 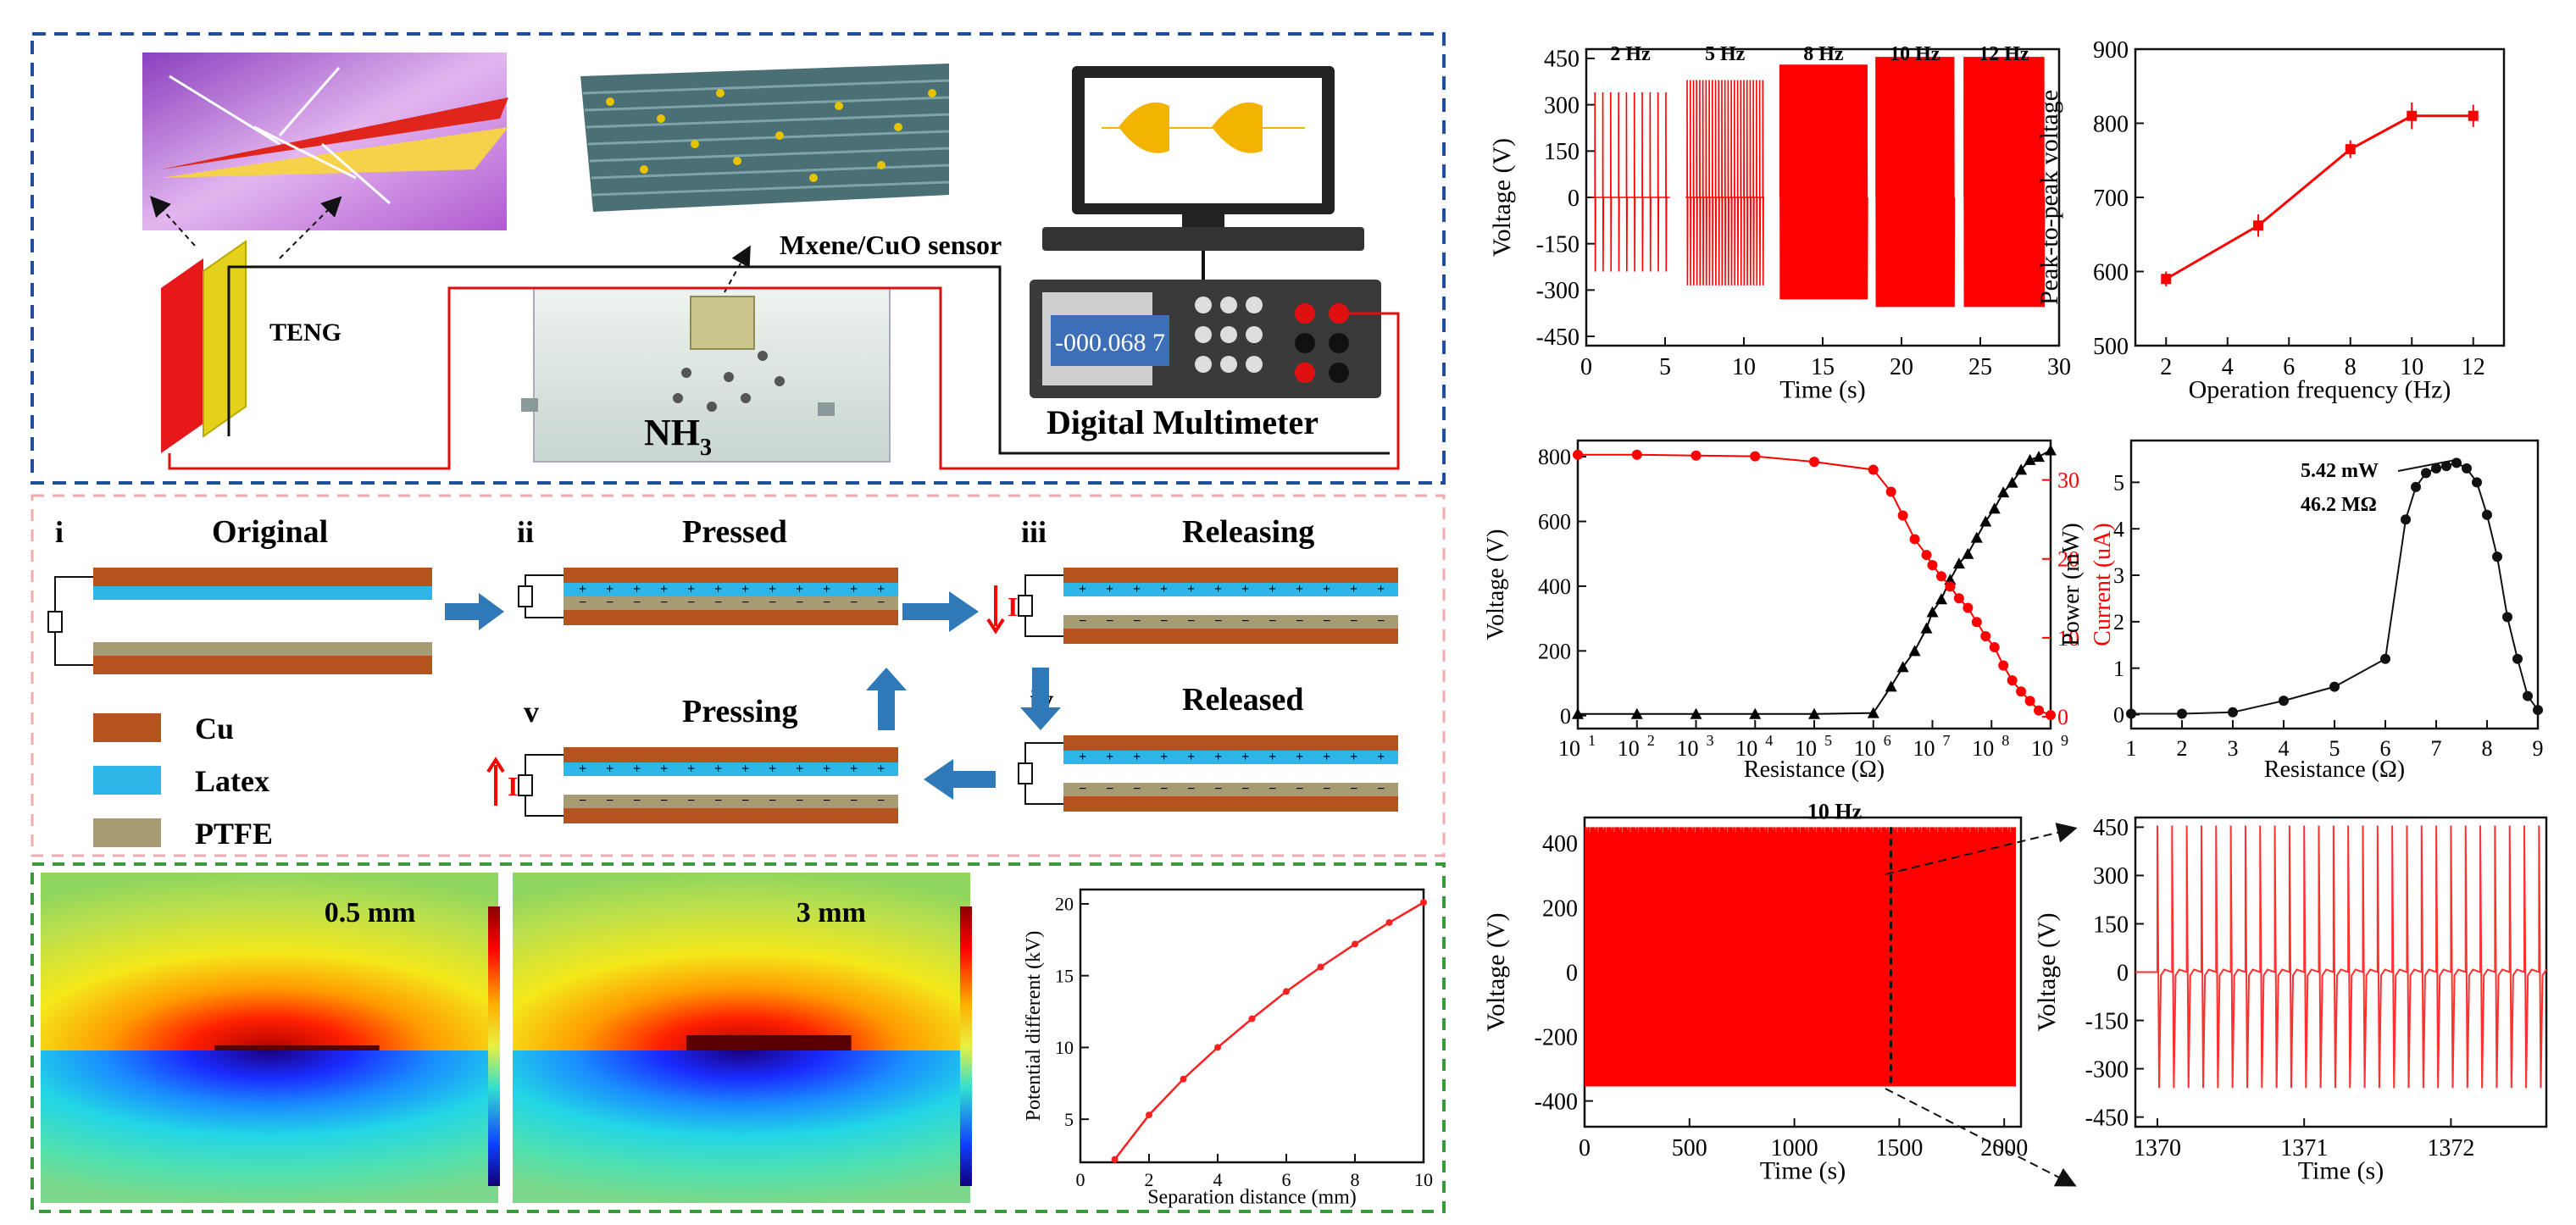 I want to click on x-tick-label: 2, so click(x=2166, y=367).